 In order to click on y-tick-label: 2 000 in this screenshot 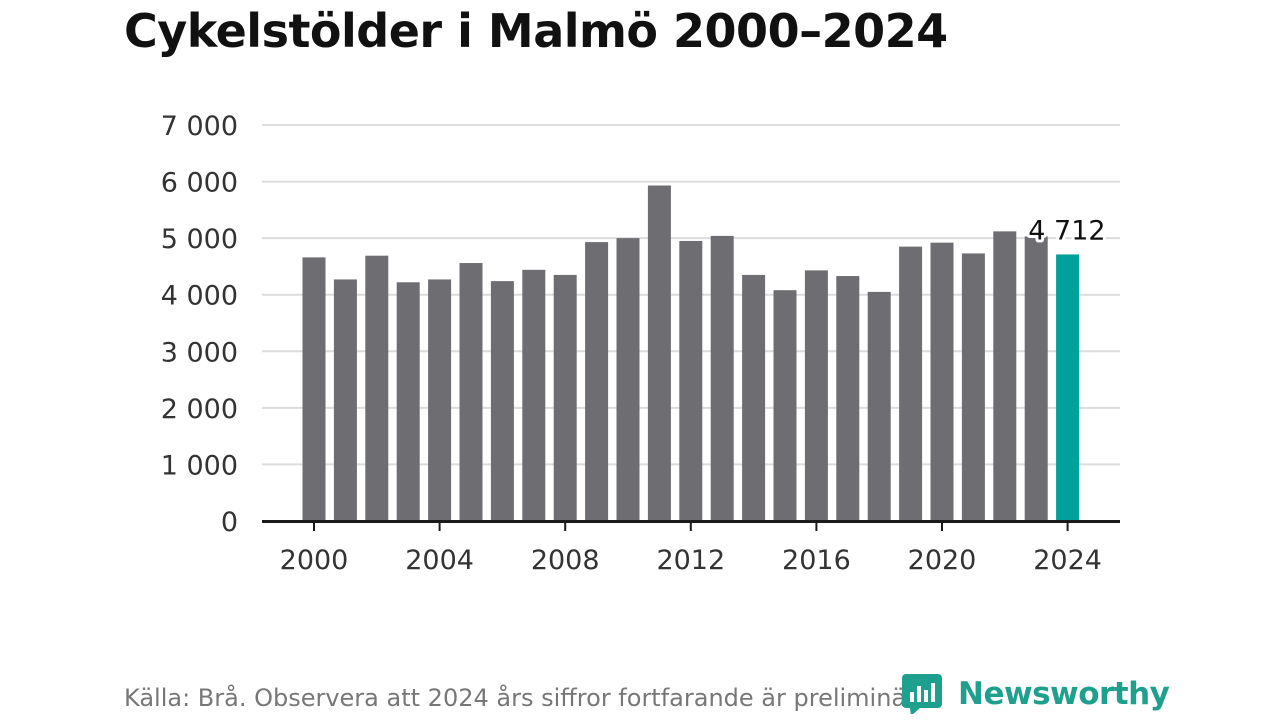, I will do `click(199, 409)`.